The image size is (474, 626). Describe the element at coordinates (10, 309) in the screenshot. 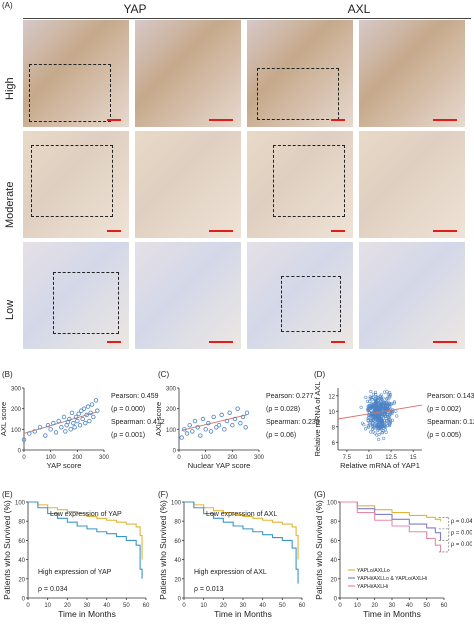

I see `row-label-low: Low` at that location.